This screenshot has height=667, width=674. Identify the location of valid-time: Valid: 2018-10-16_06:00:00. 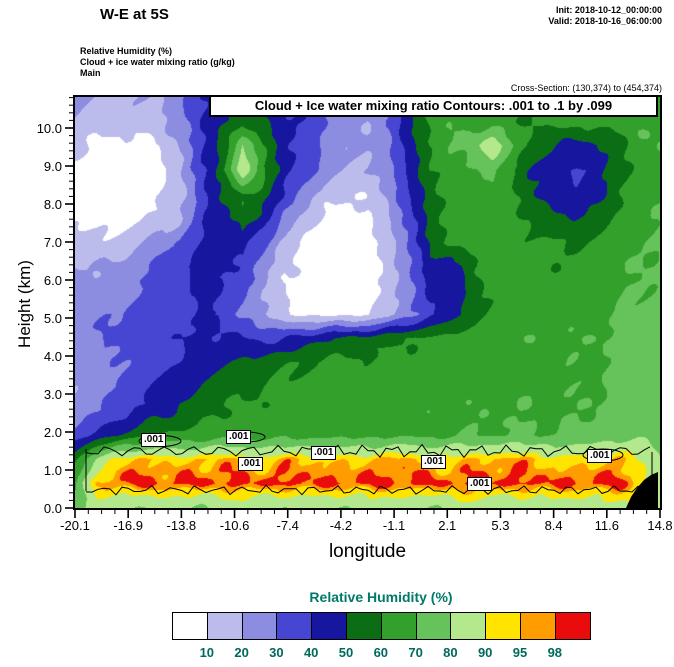
(605, 21).